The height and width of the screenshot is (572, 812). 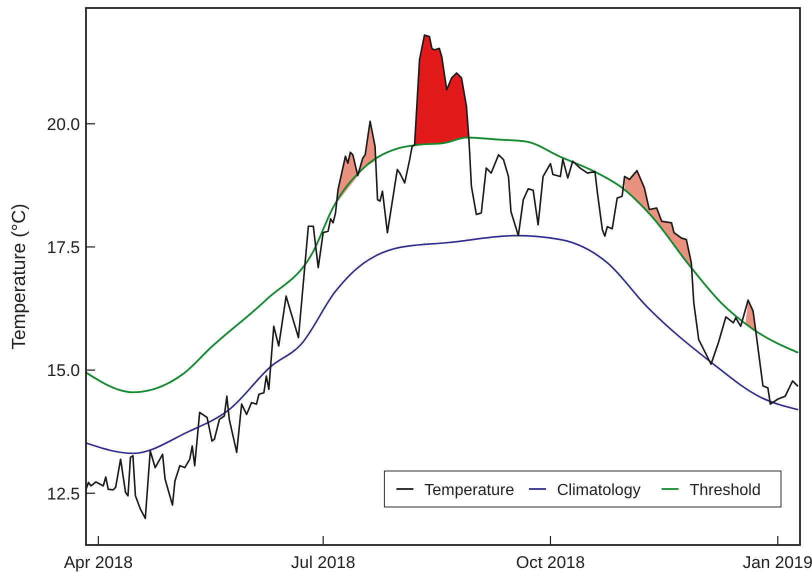 I want to click on y-tick-label: 17.5, so click(x=63, y=247).